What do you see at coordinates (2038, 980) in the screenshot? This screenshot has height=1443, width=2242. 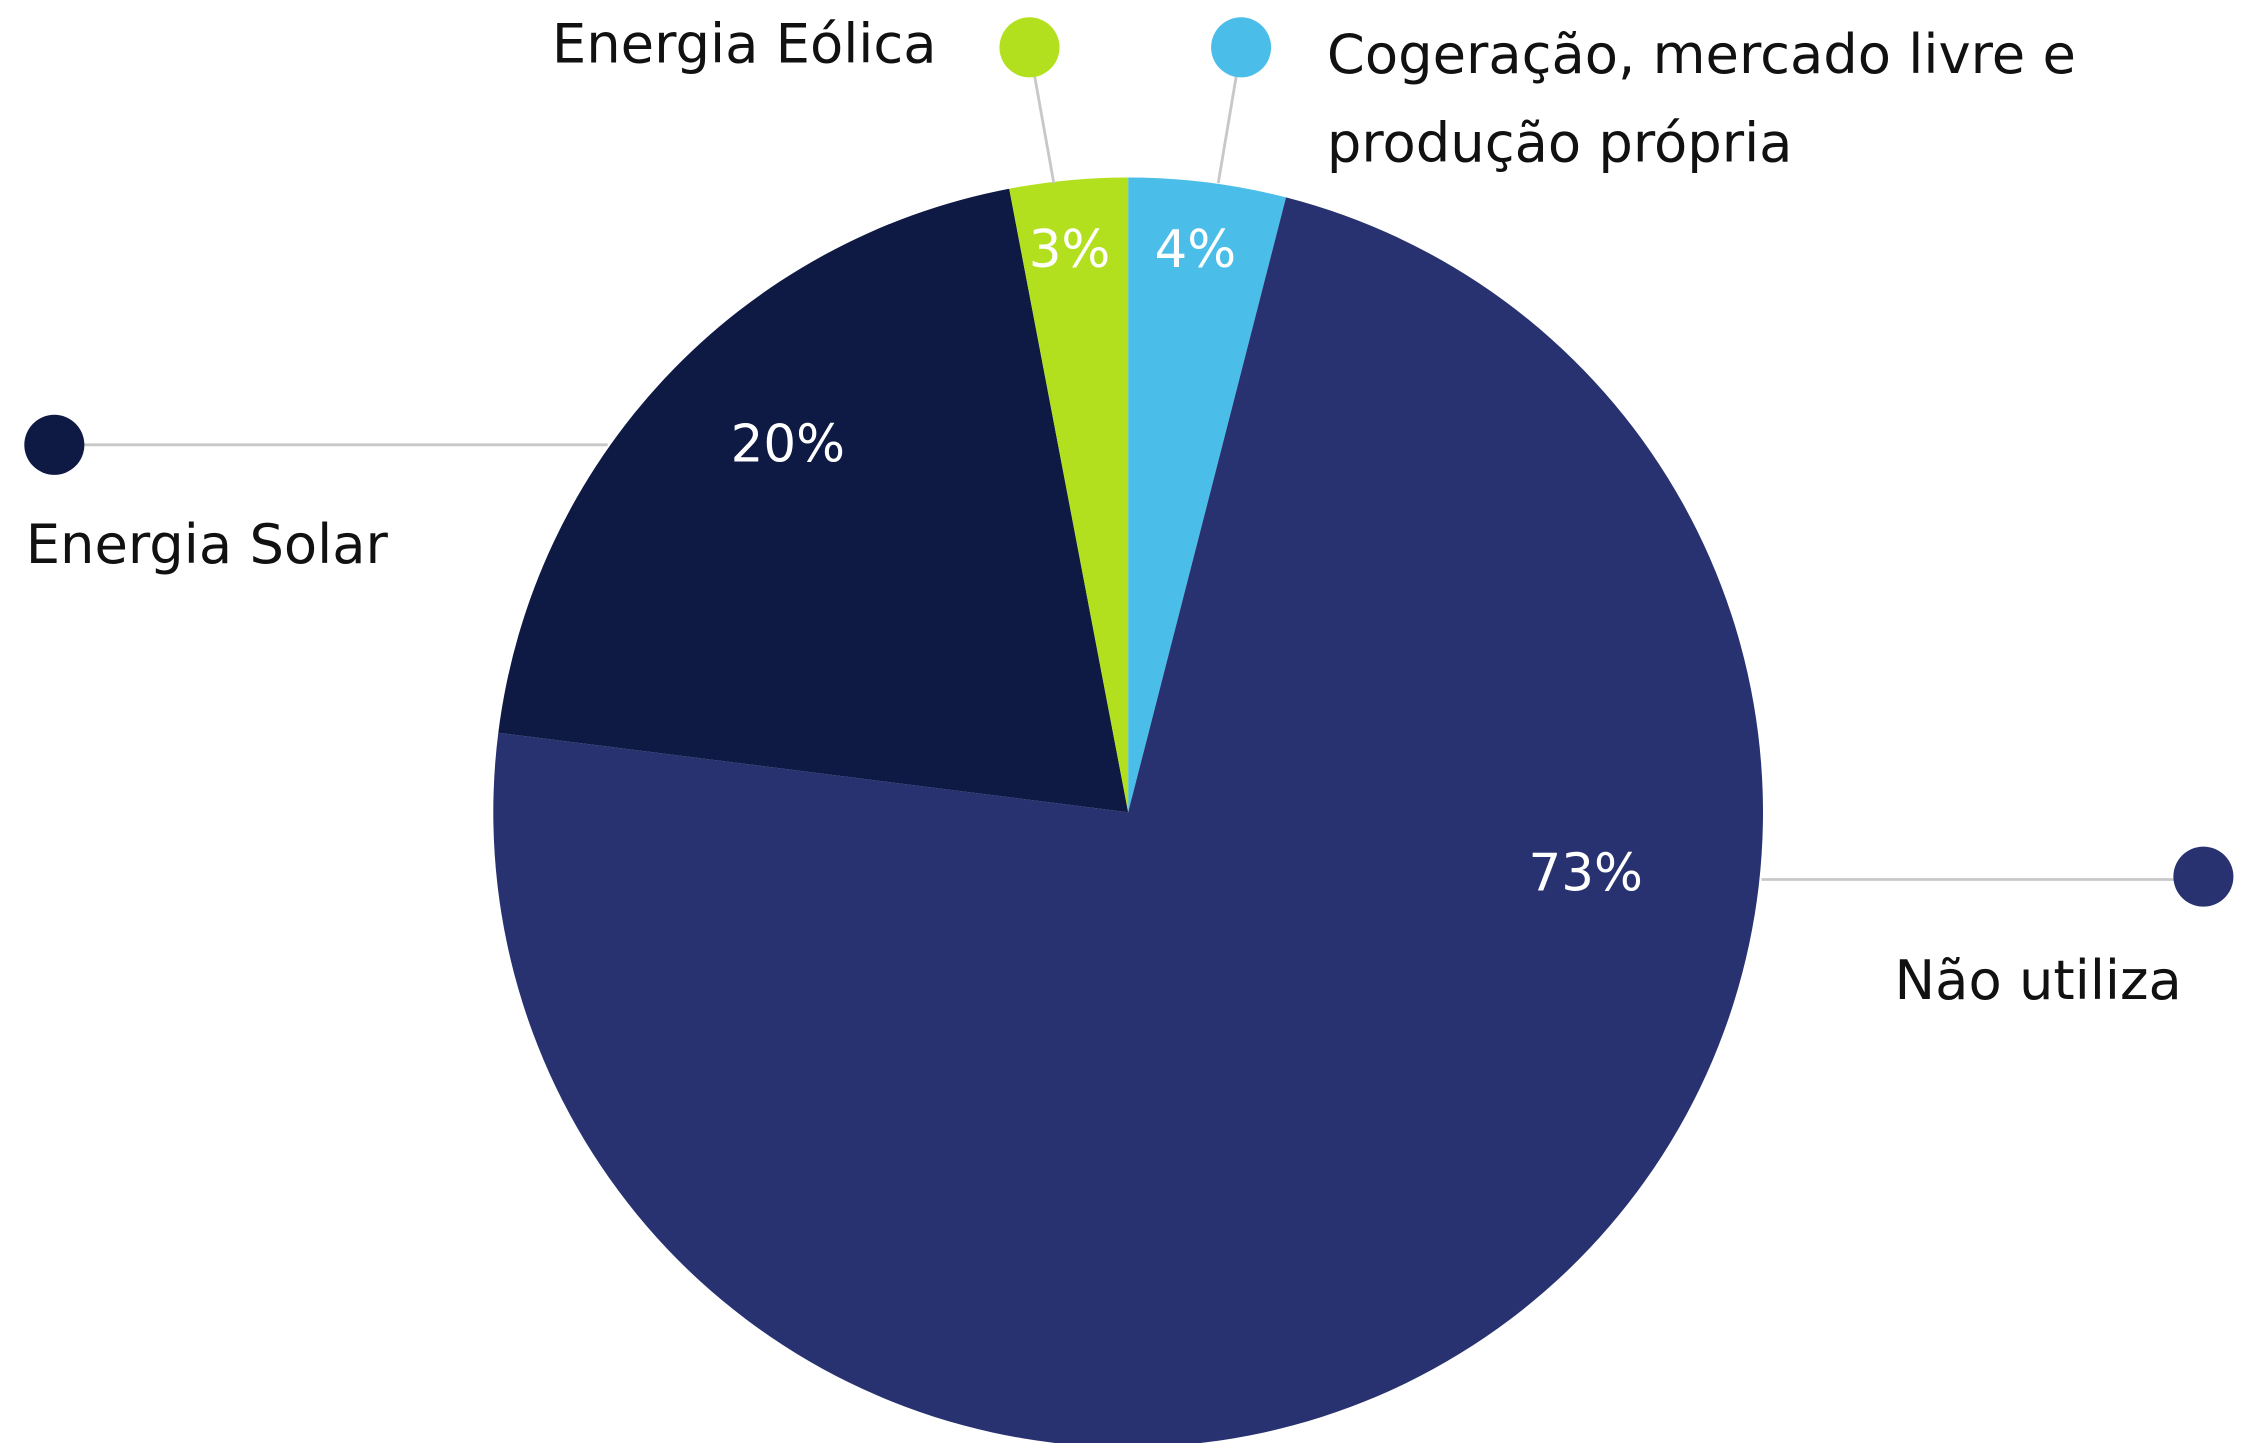 I see `legend-label: Não utiliza` at bounding box center [2038, 980].